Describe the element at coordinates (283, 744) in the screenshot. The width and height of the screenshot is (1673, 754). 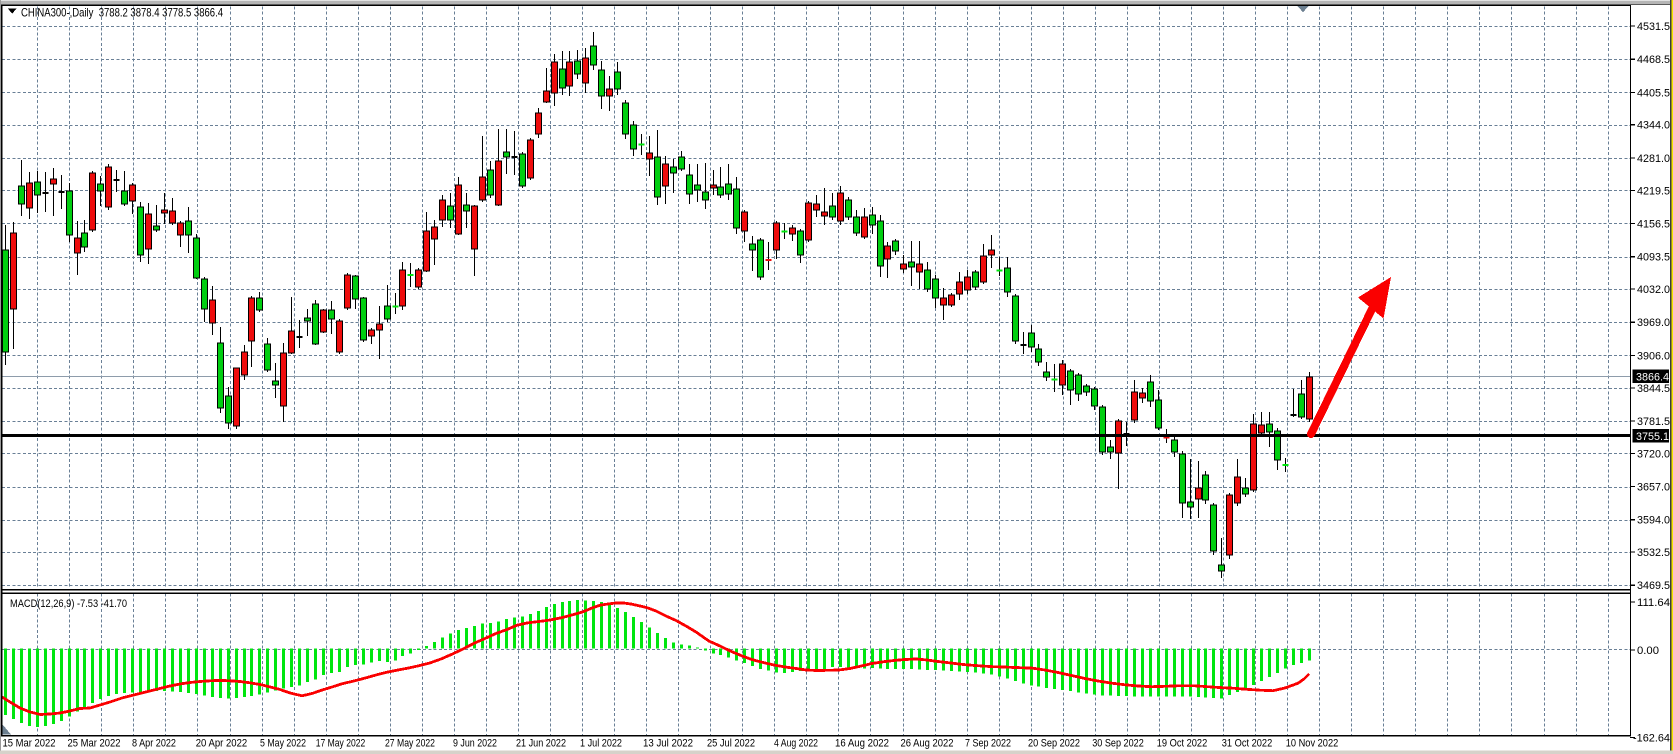
I see `svg-text: 5 May 2022` at that location.